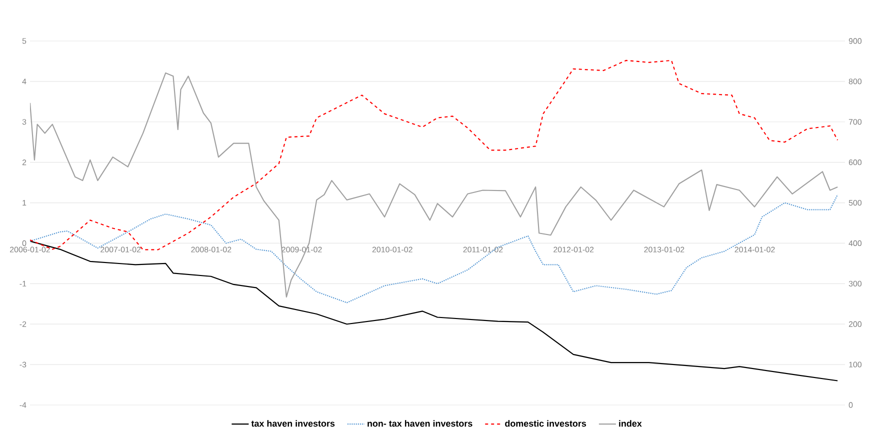  Describe the element at coordinates (630, 423) in the screenshot. I see `legend-label: index` at that location.